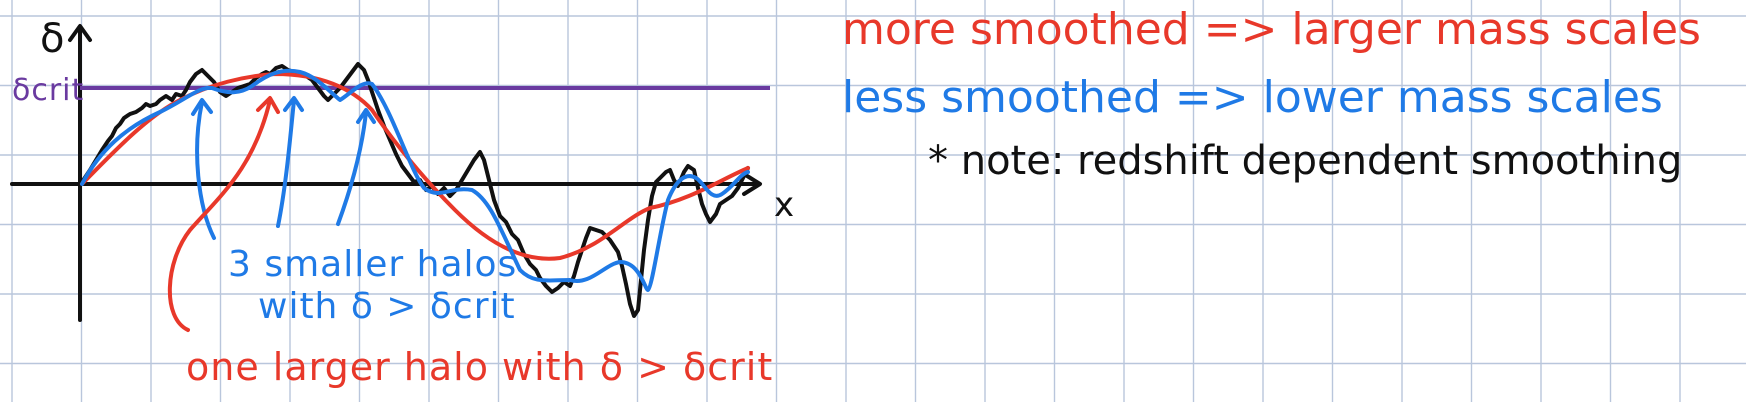  I want to click on note-more-smoothed: more smoothed => larger mass scales, so click(1271, 29).